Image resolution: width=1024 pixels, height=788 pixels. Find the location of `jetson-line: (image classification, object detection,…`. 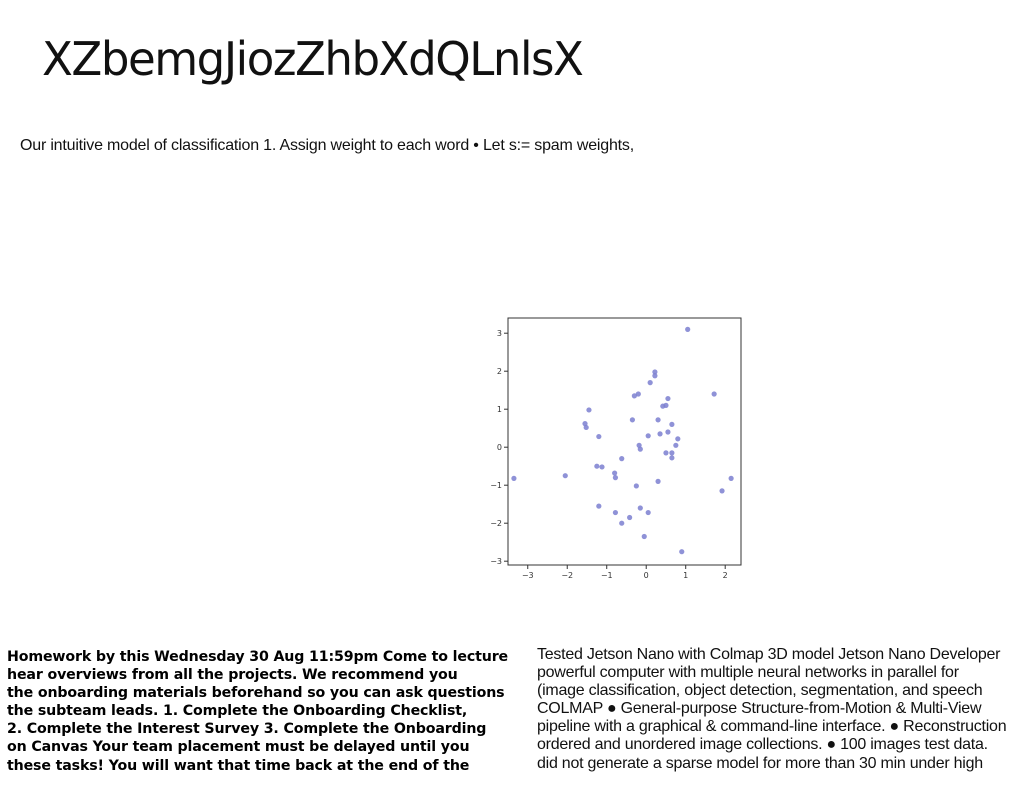

jetson-line: (image classification, object detection,… is located at coordinates (760, 691).